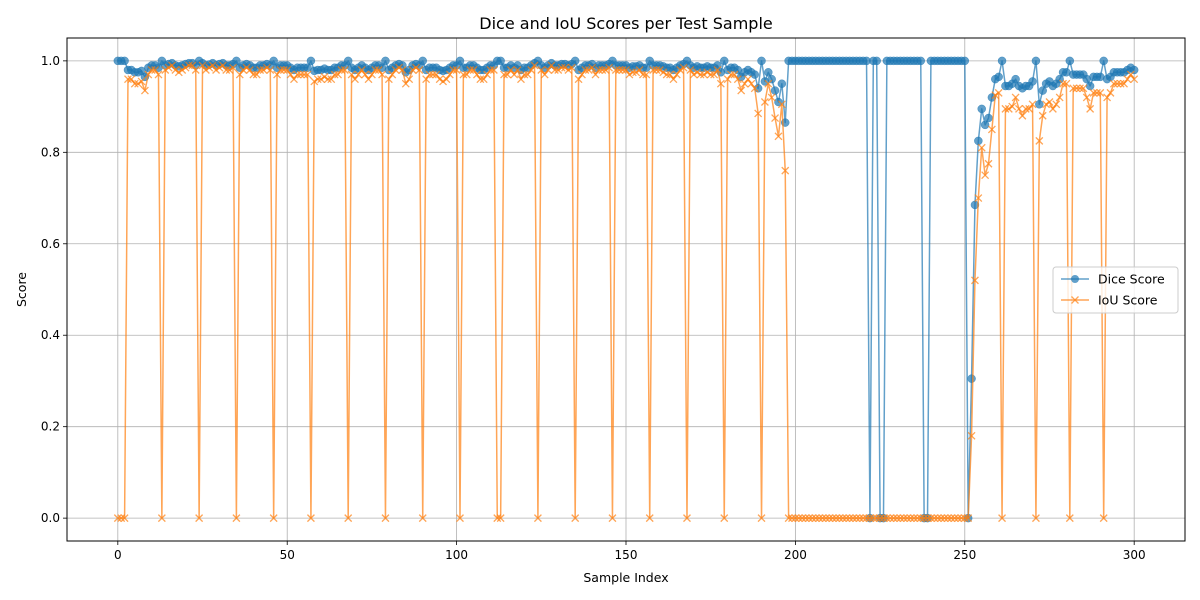  What do you see at coordinates (50, 61) in the screenshot?
I see `y-tick-label: 1.0` at bounding box center [50, 61].